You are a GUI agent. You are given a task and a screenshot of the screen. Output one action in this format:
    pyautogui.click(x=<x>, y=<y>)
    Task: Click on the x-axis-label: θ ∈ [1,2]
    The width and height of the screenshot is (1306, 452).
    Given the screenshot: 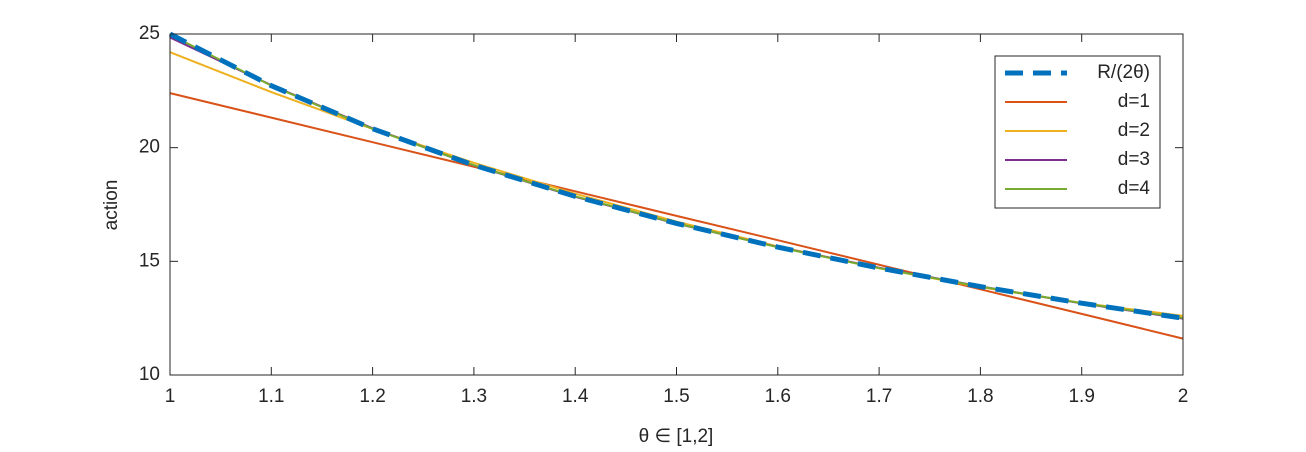 What is the action you would take?
    pyautogui.click(x=676, y=436)
    